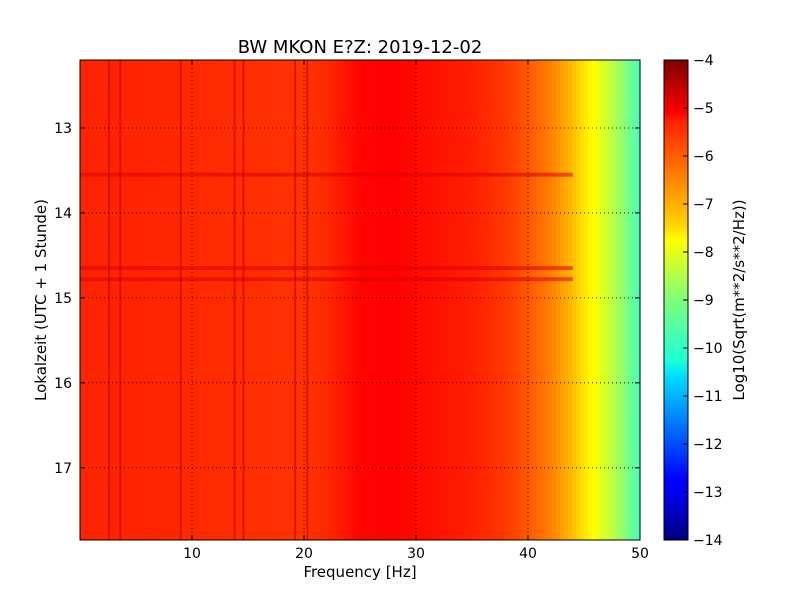  Describe the element at coordinates (360, 47) in the screenshot. I see `chart-title: BW MKON E?Z: 2019-12-02` at that location.